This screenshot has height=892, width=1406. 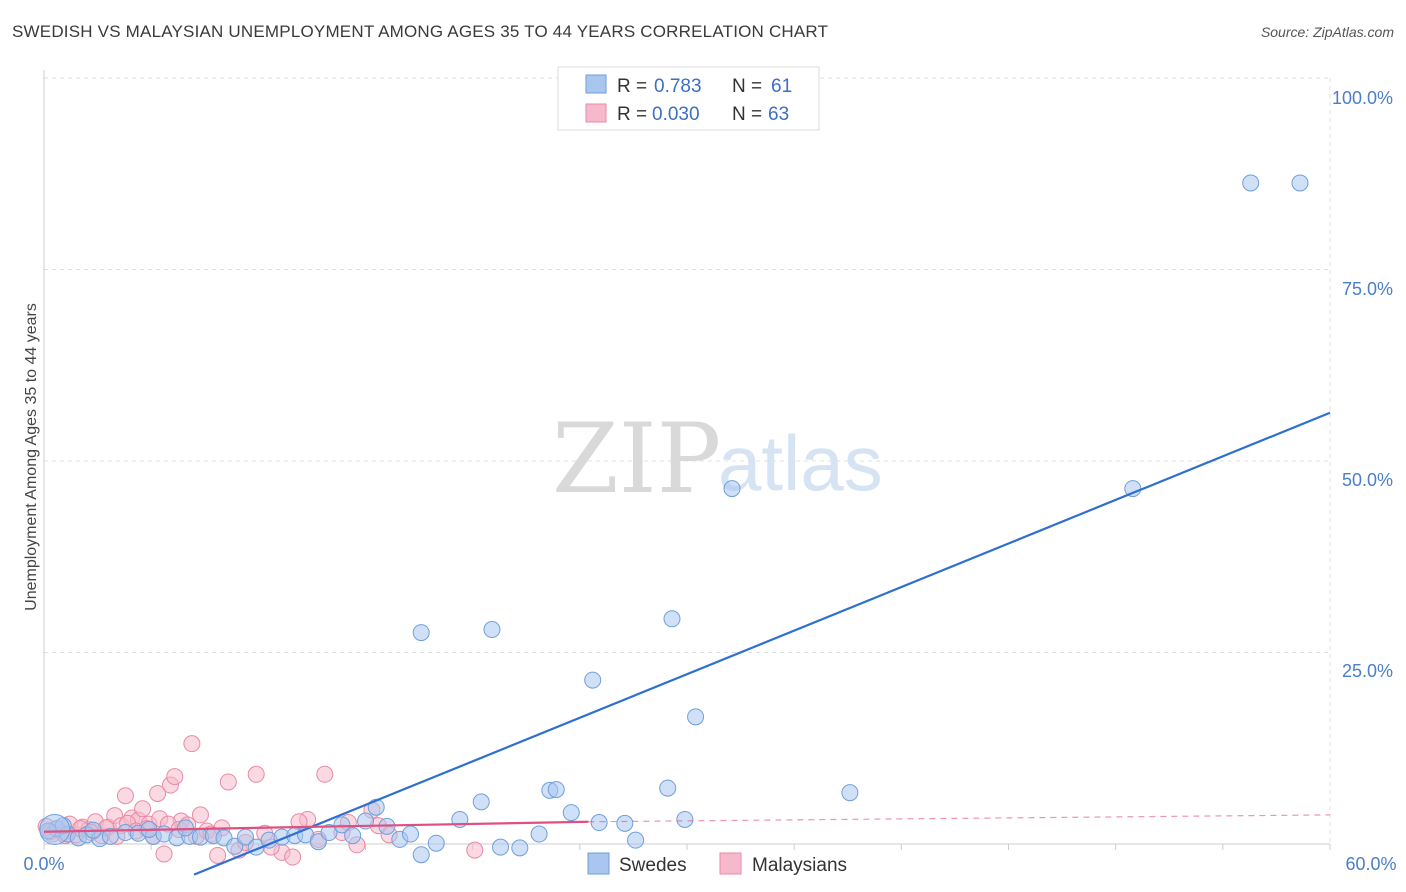 What do you see at coordinates (730, 863) in the screenshot?
I see `bottom-legend-swatch-malaysians` at bounding box center [730, 863].